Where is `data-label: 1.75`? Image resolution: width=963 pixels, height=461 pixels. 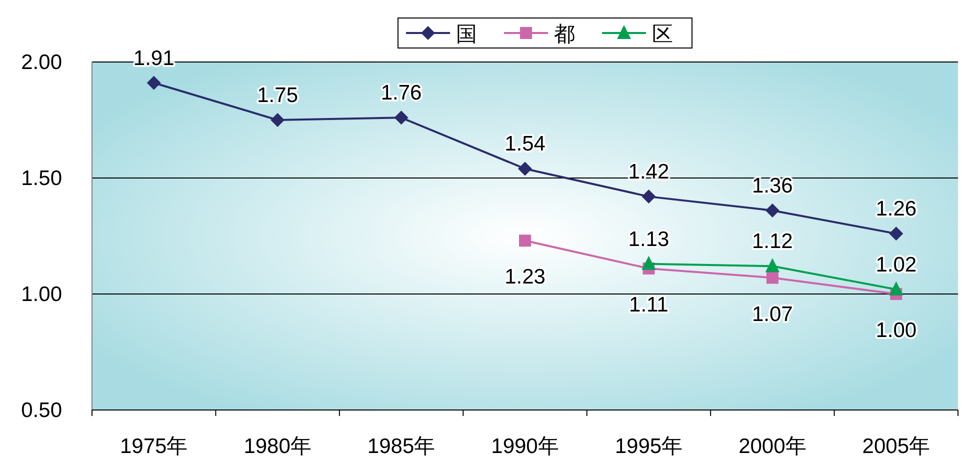
data-label: 1.75 is located at coordinates (277, 95).